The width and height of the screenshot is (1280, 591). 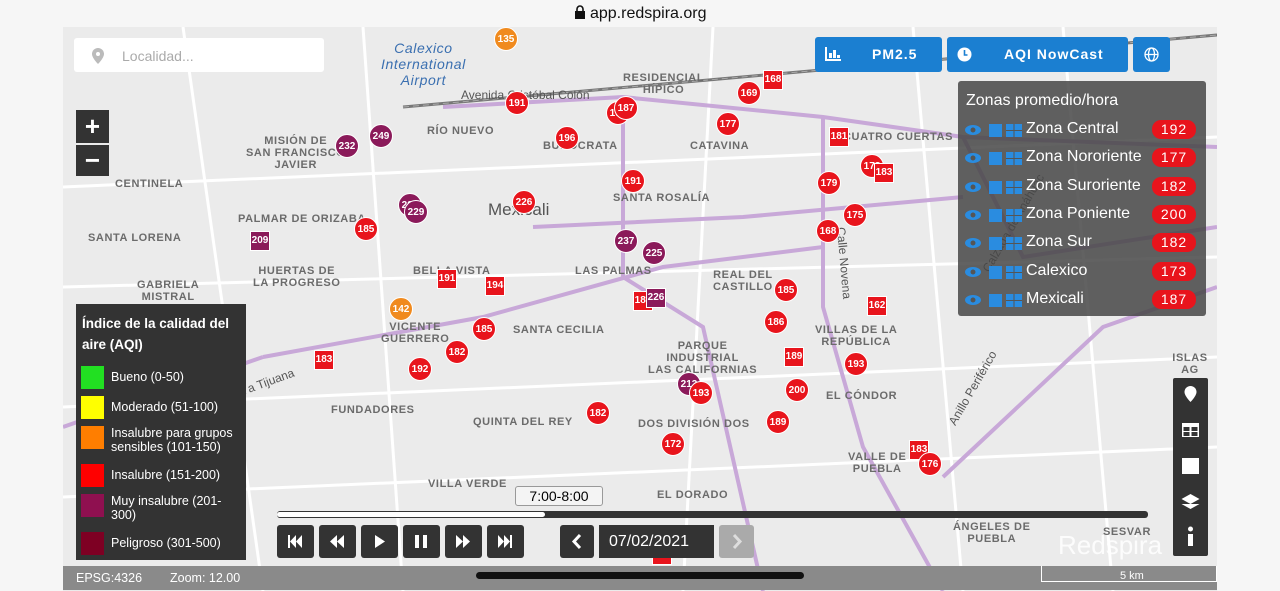 I want to click on aqi-marker: 196, so click(x=567, y=138).